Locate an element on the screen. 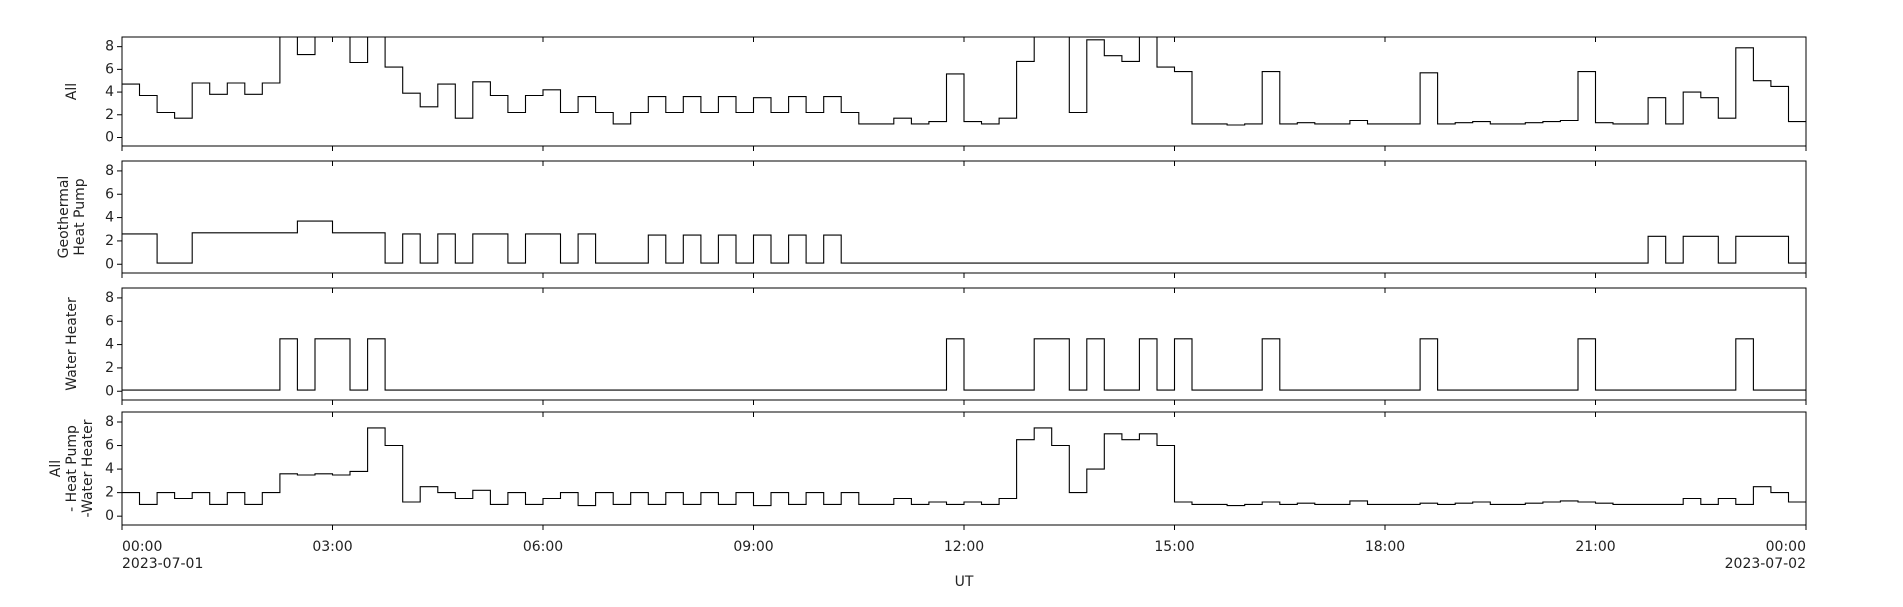  x-tick-label: 2023-07-01 is located at coordinates (162, 564).